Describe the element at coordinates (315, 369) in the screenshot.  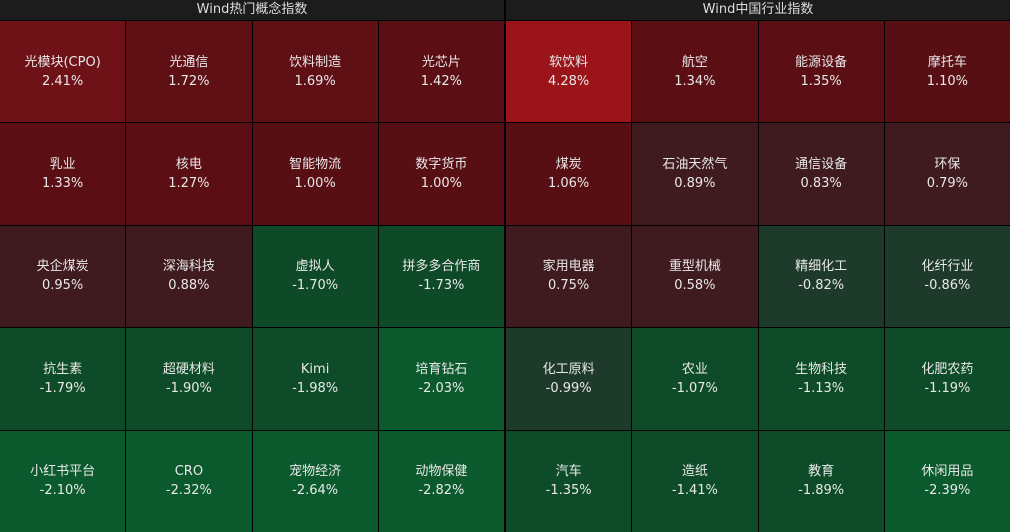
I see `tile-name: Kimi` at that location.